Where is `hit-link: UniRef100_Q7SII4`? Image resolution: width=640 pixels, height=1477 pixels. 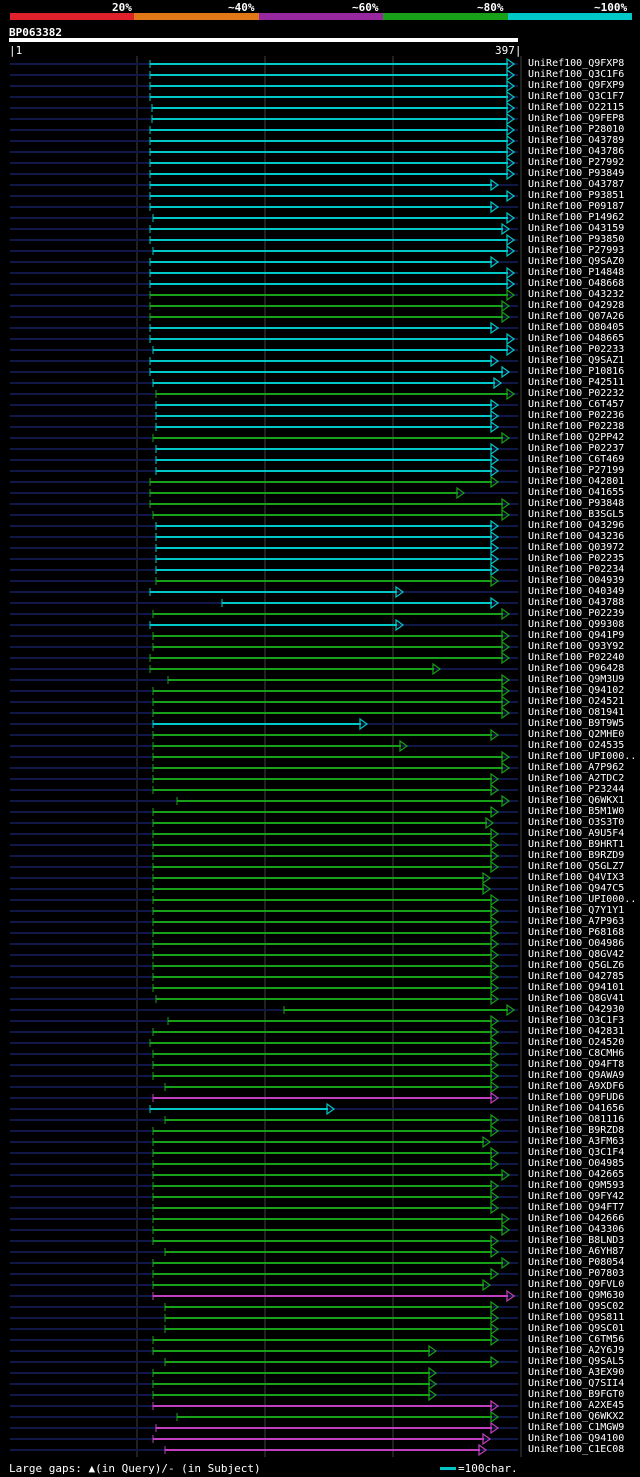 hit-link: UniRef100_Q7SII4 is located at coordinates (576, 1383).